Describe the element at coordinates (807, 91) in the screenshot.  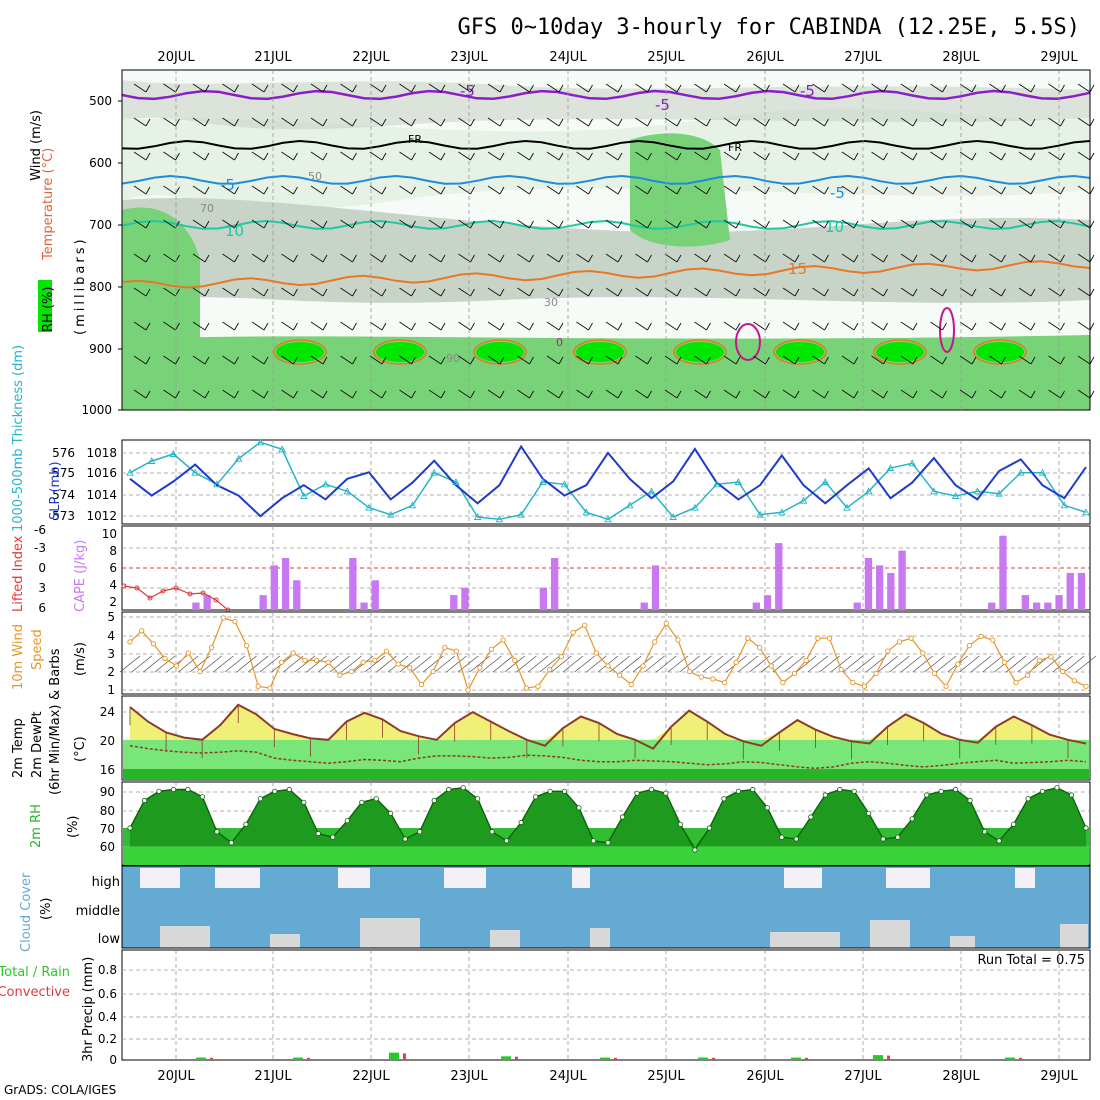
I see `contour-label: -5` at that location.